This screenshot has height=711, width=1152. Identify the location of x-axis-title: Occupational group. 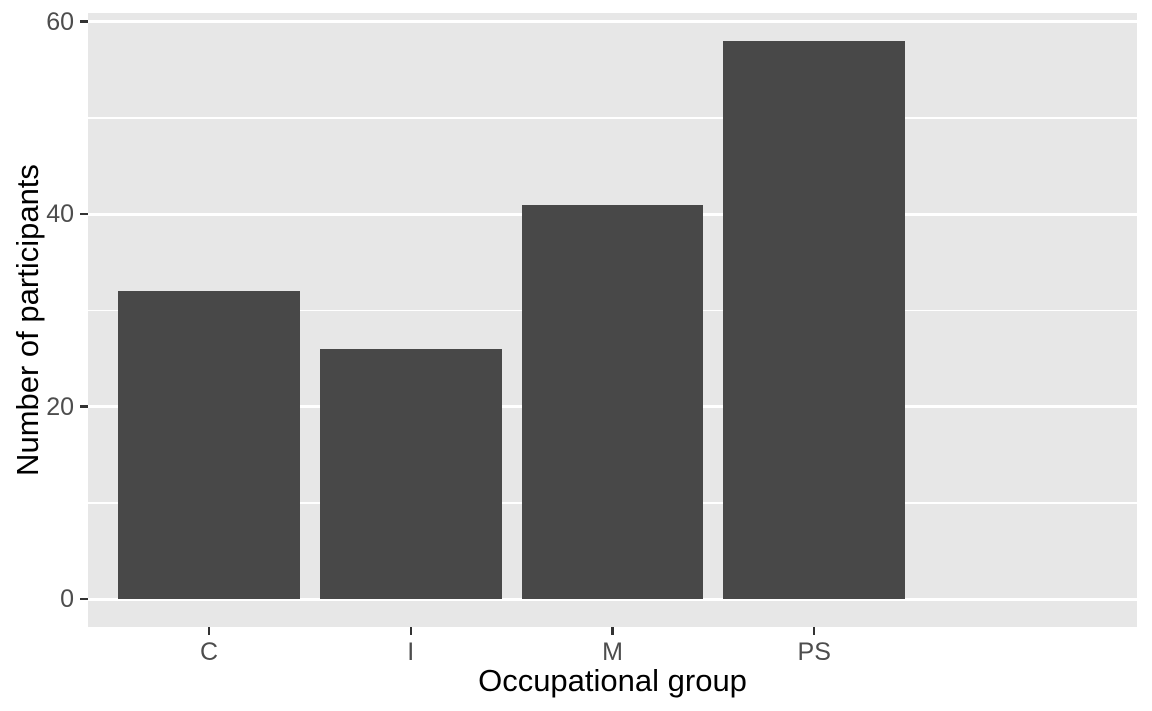
(612, 680).